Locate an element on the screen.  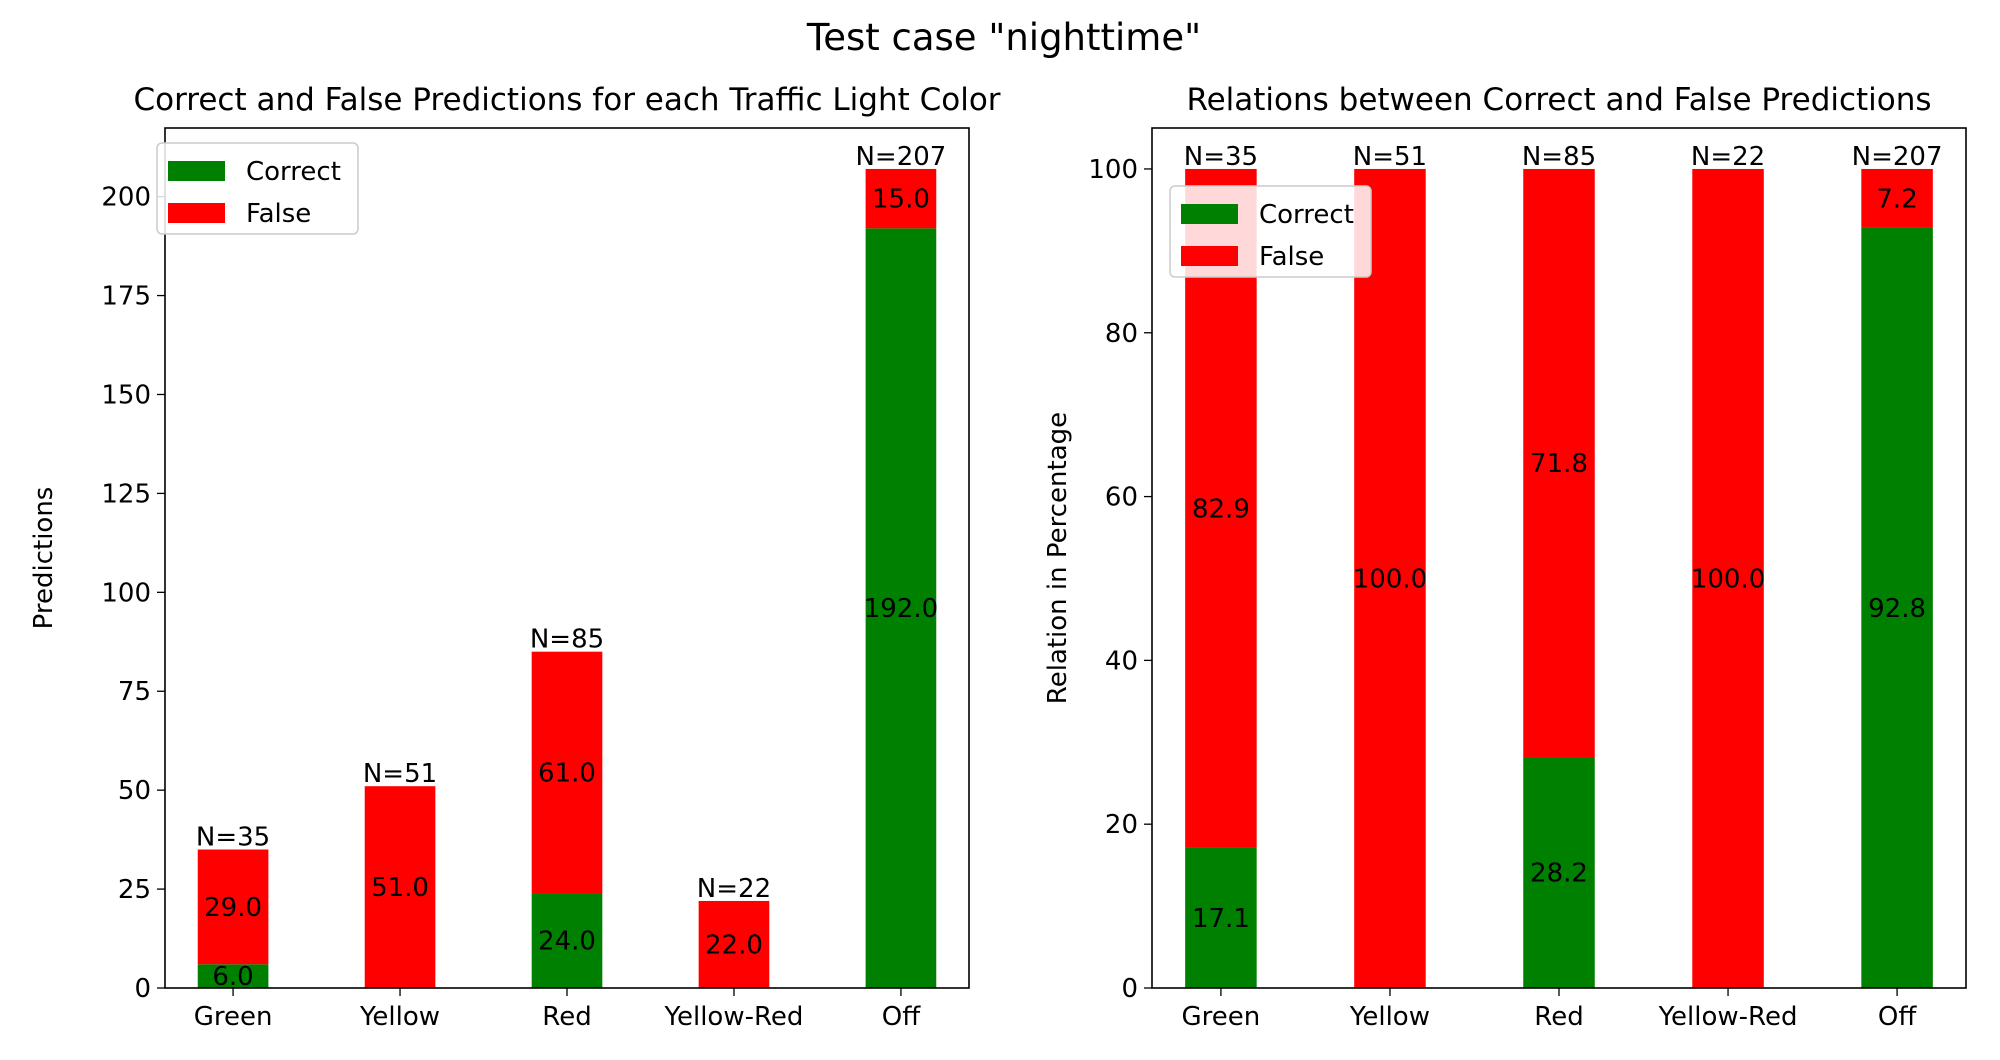
y-tick-label-200-0: 200 is located at coordinates (126, 198).